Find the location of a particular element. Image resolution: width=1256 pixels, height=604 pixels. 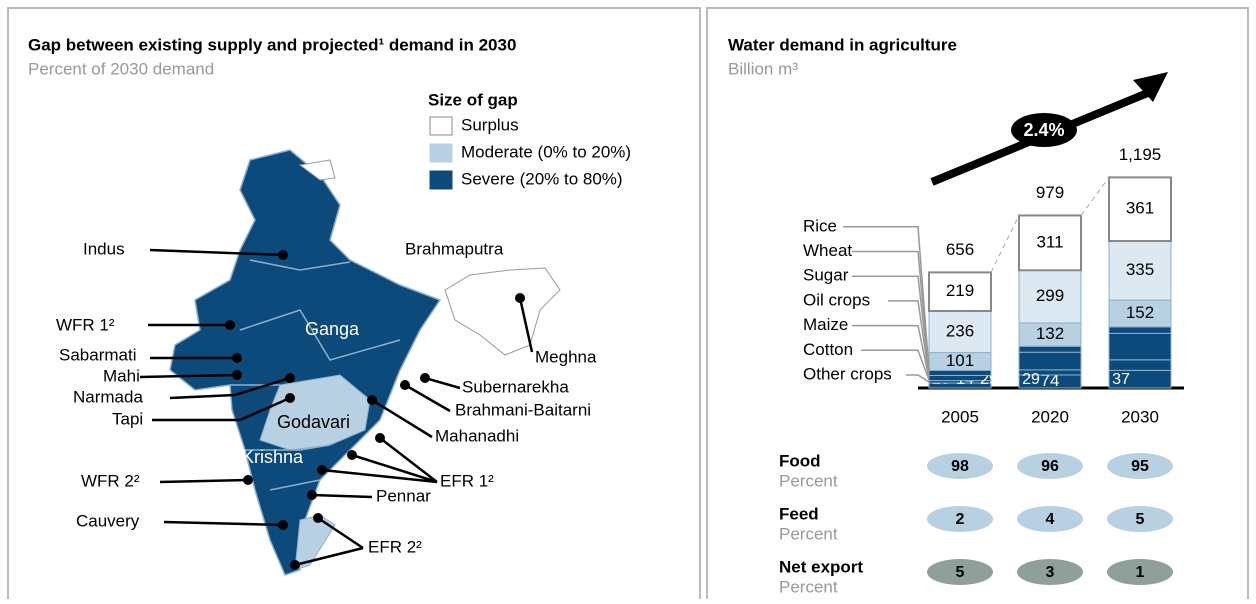

legend-label: Moderate (0% to 20%) is located at coordinates (546, 151).